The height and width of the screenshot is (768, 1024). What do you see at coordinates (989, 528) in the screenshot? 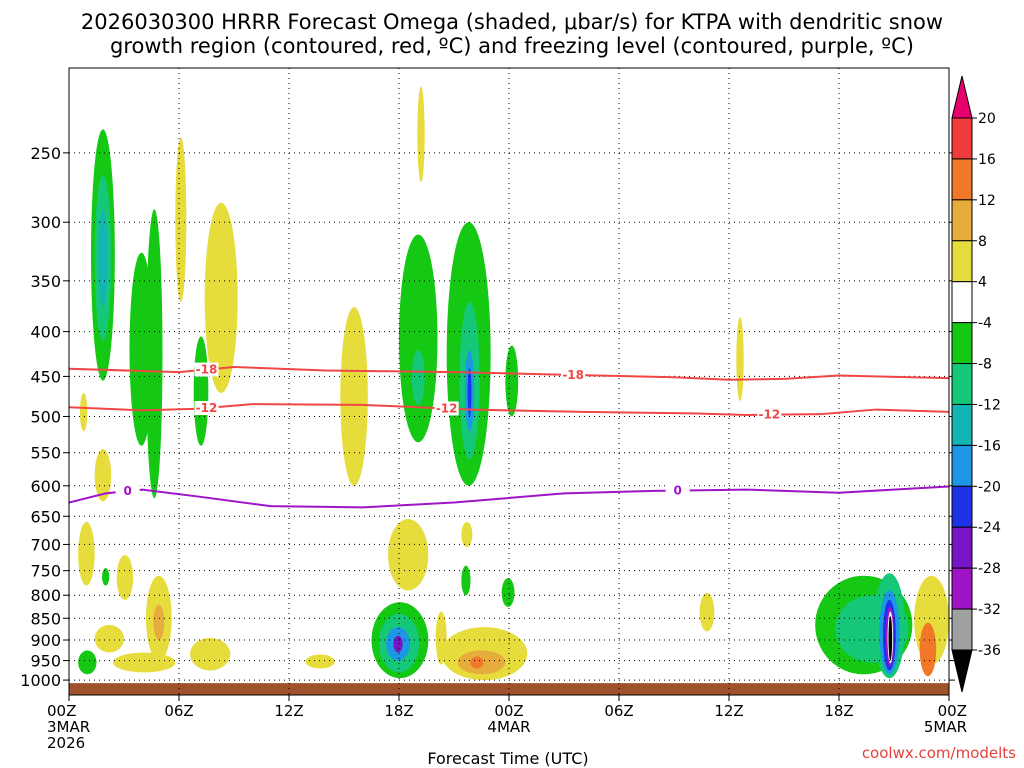
I see `colorbar-label-10: -24` at bounding box center [989, 528].